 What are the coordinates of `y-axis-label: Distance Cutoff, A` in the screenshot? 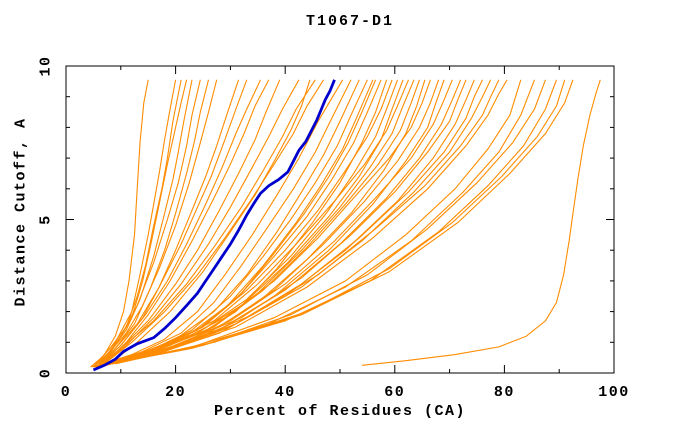 It's located at (21, 212).